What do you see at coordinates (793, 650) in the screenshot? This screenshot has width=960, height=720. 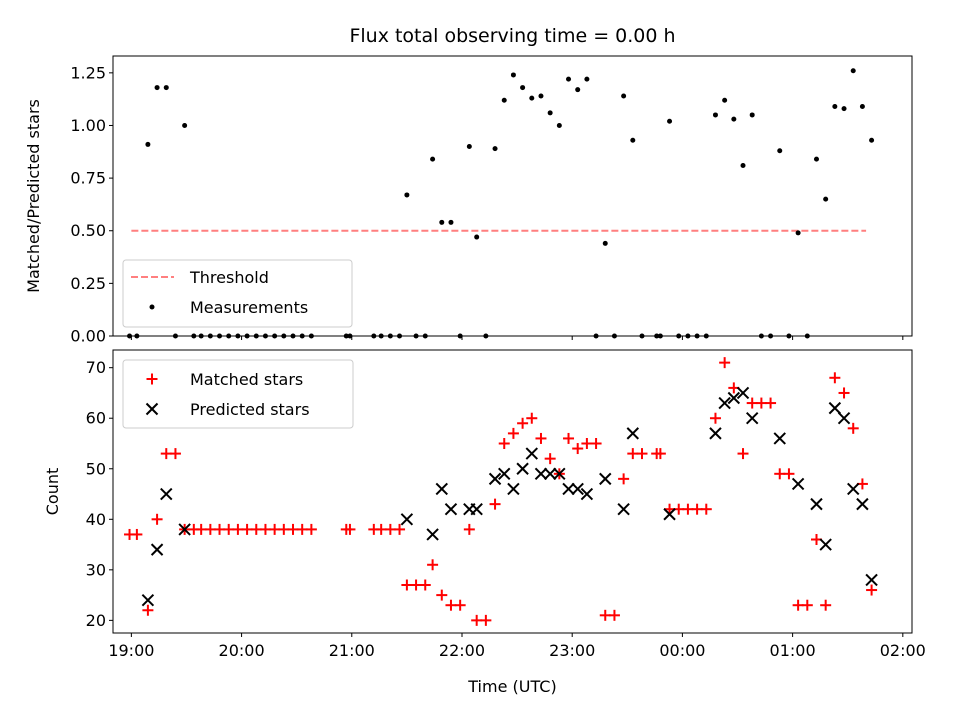 I see `x-tick-label: 01:00` at bounding box center [793, 650].